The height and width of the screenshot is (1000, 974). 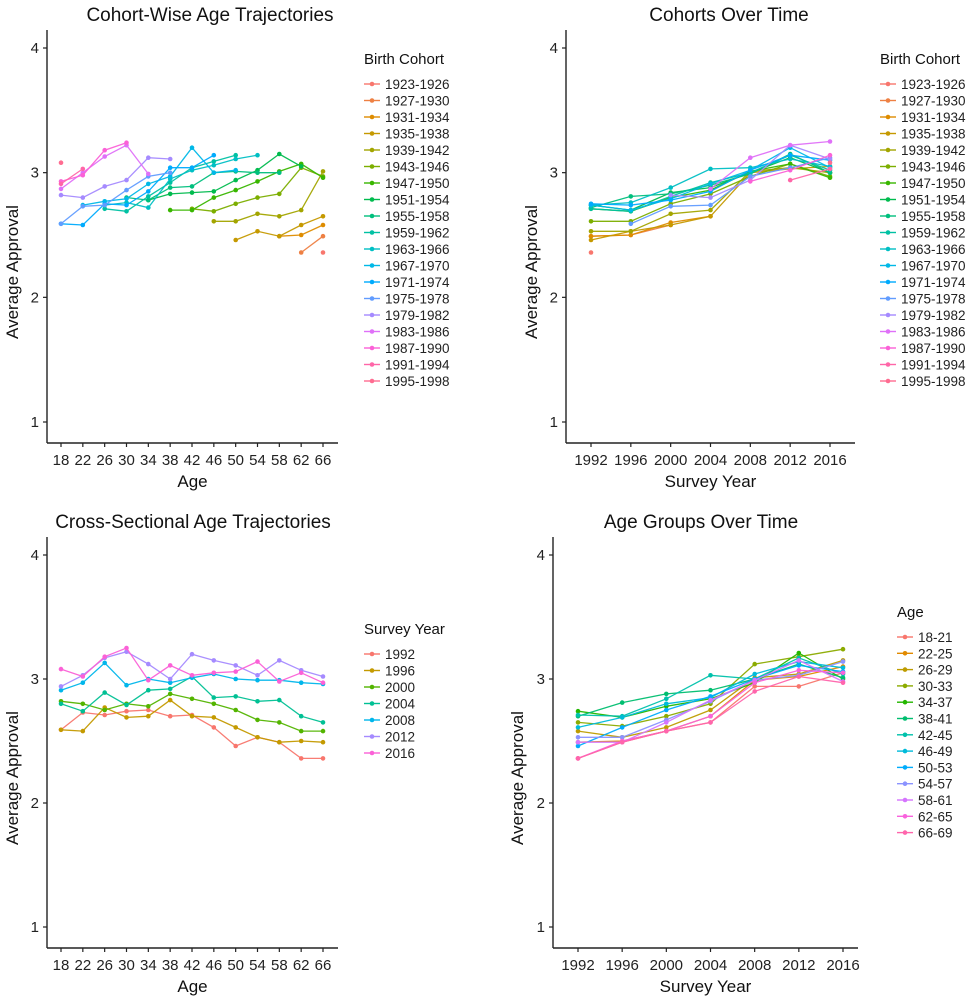 What do you see at coordinates (933, 216) in the screenshot?
I see `legend-label: 1955-1958` at bounding box center [933, 216].